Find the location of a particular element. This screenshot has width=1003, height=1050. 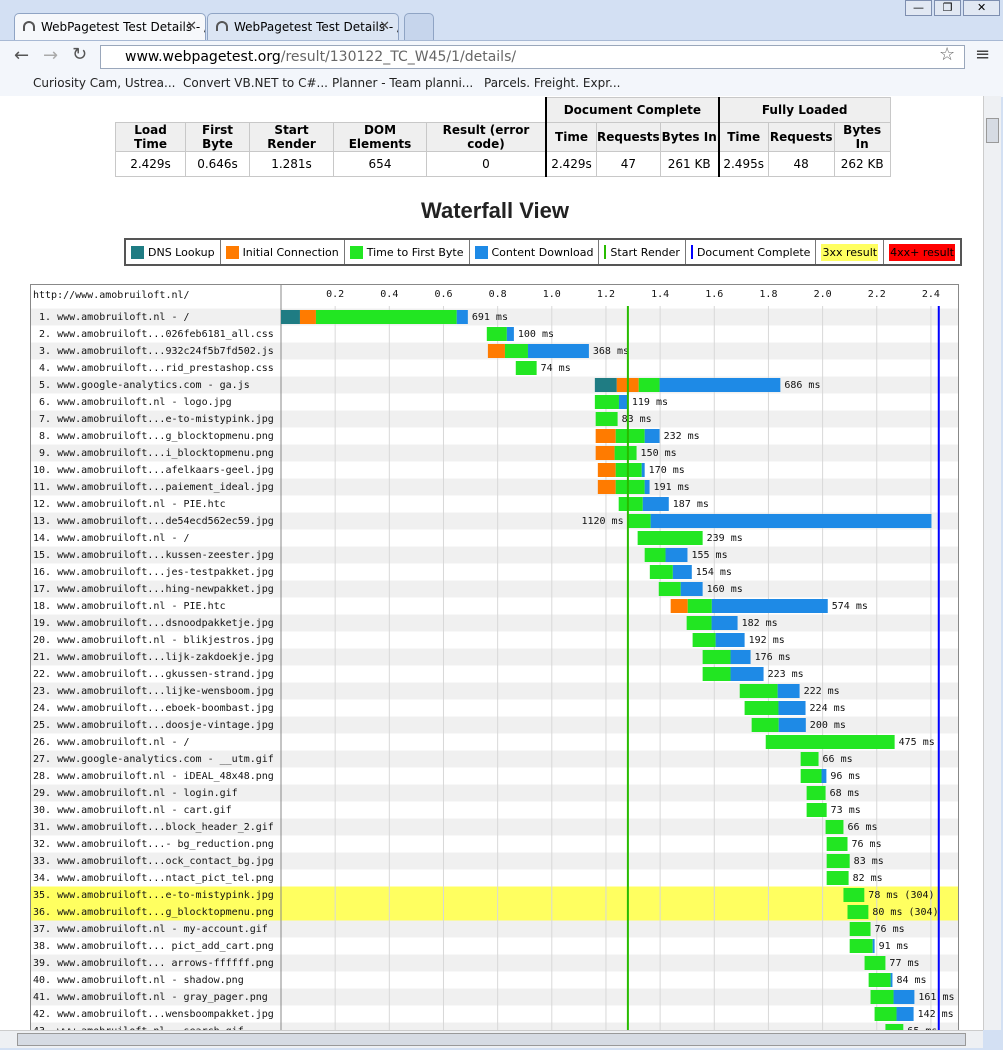

time-label: 191 ms is located at coordinates (672, 487).